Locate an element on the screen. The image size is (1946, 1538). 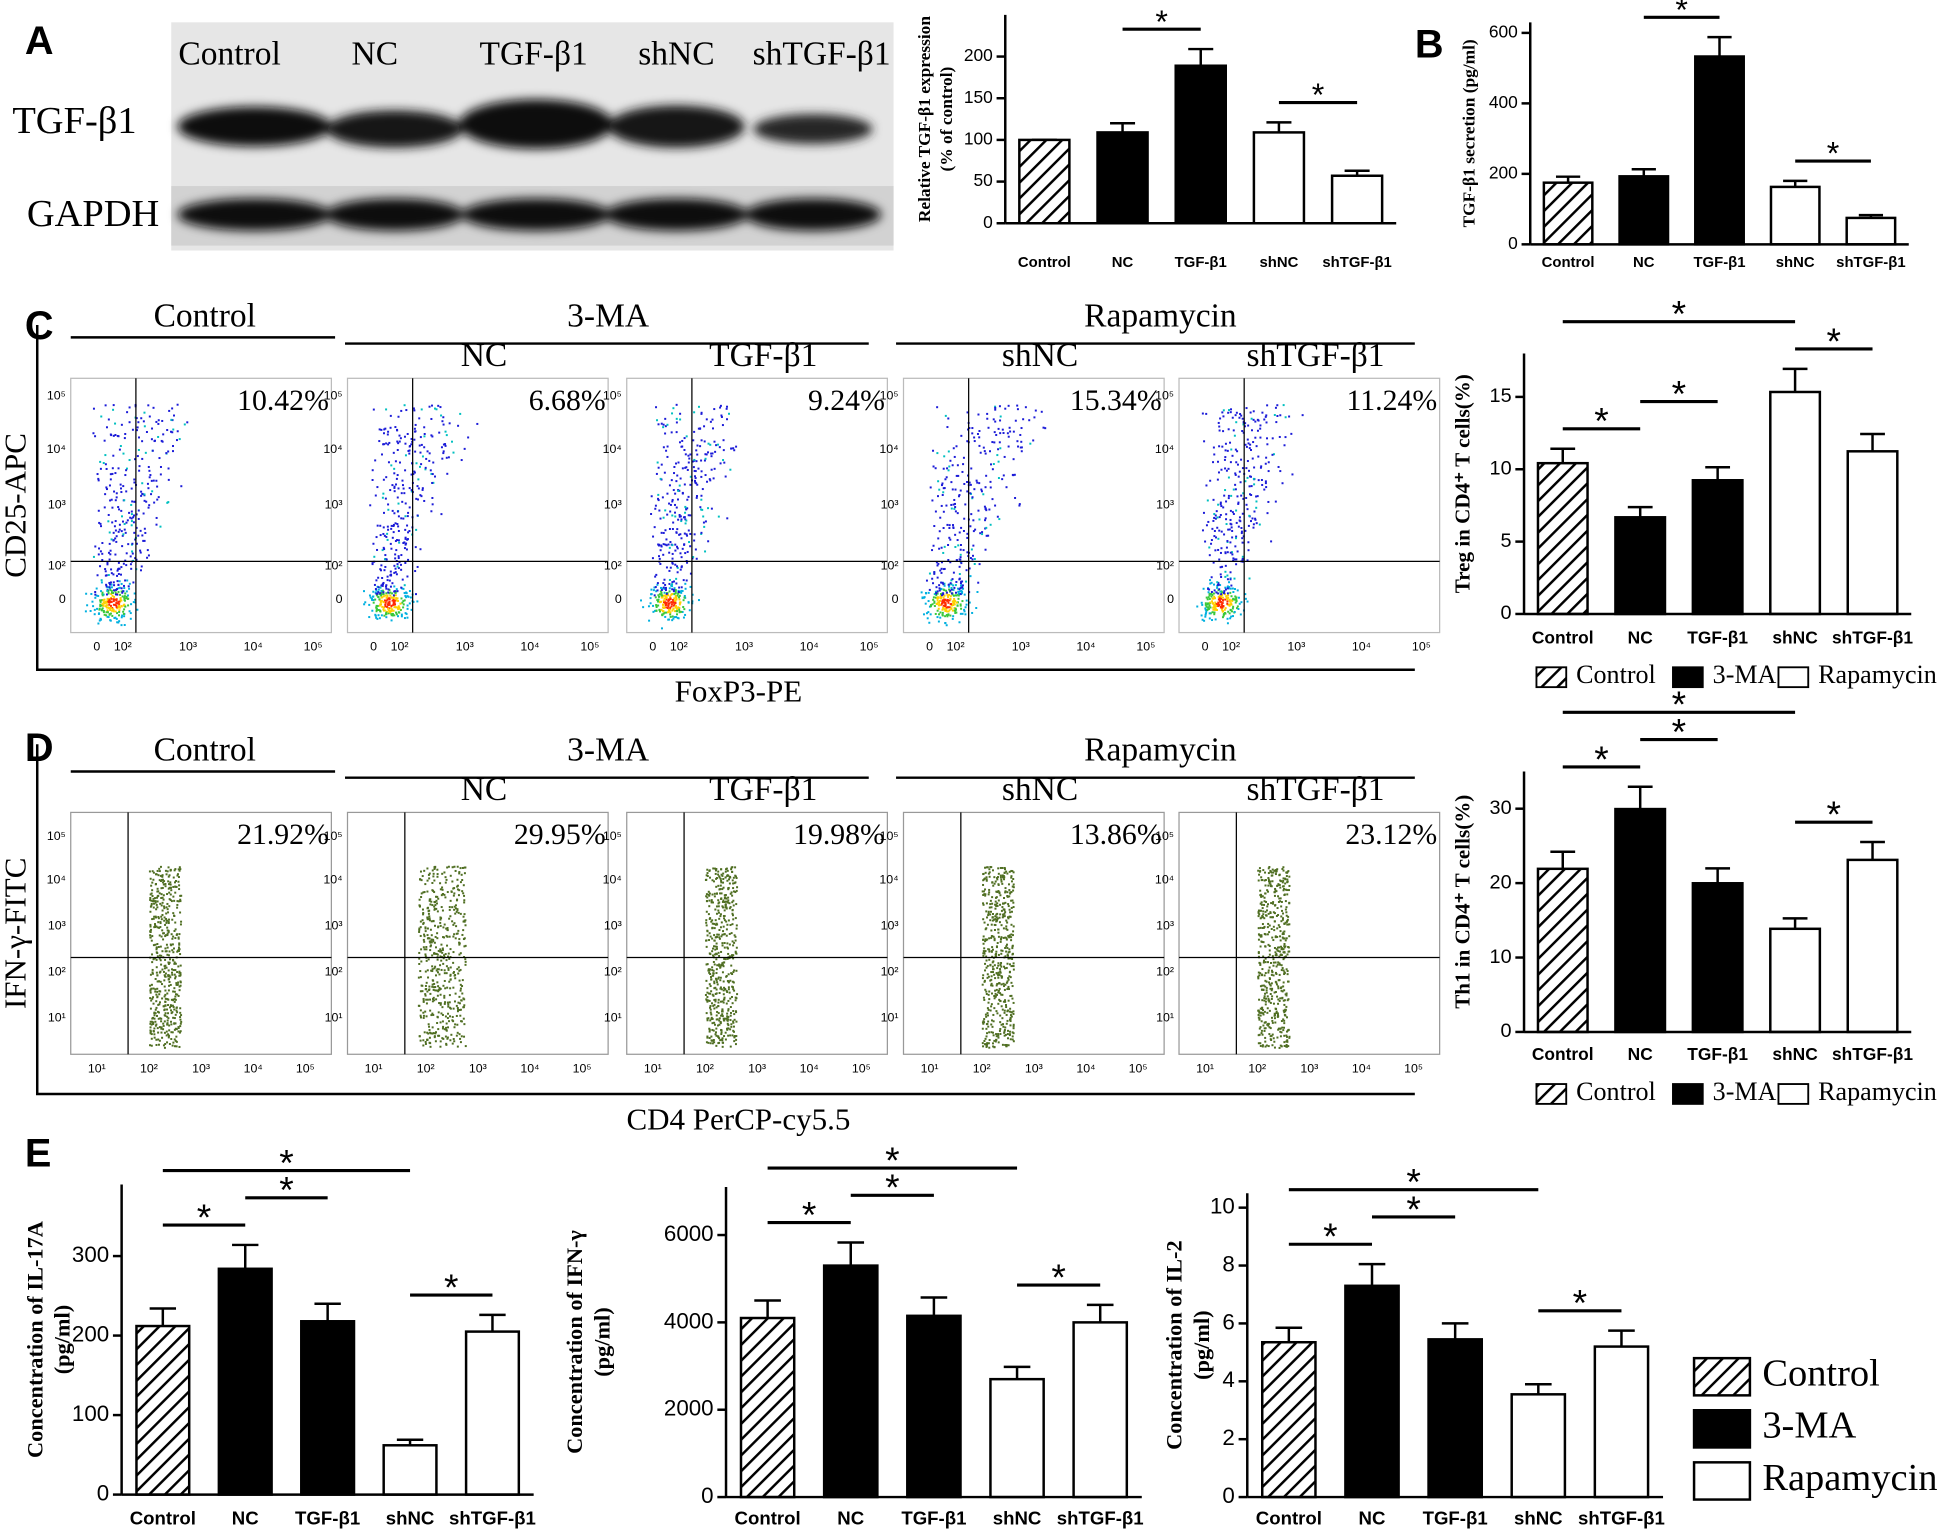
flow-x-tick: 10³ is located at coordinates (201, 1068).